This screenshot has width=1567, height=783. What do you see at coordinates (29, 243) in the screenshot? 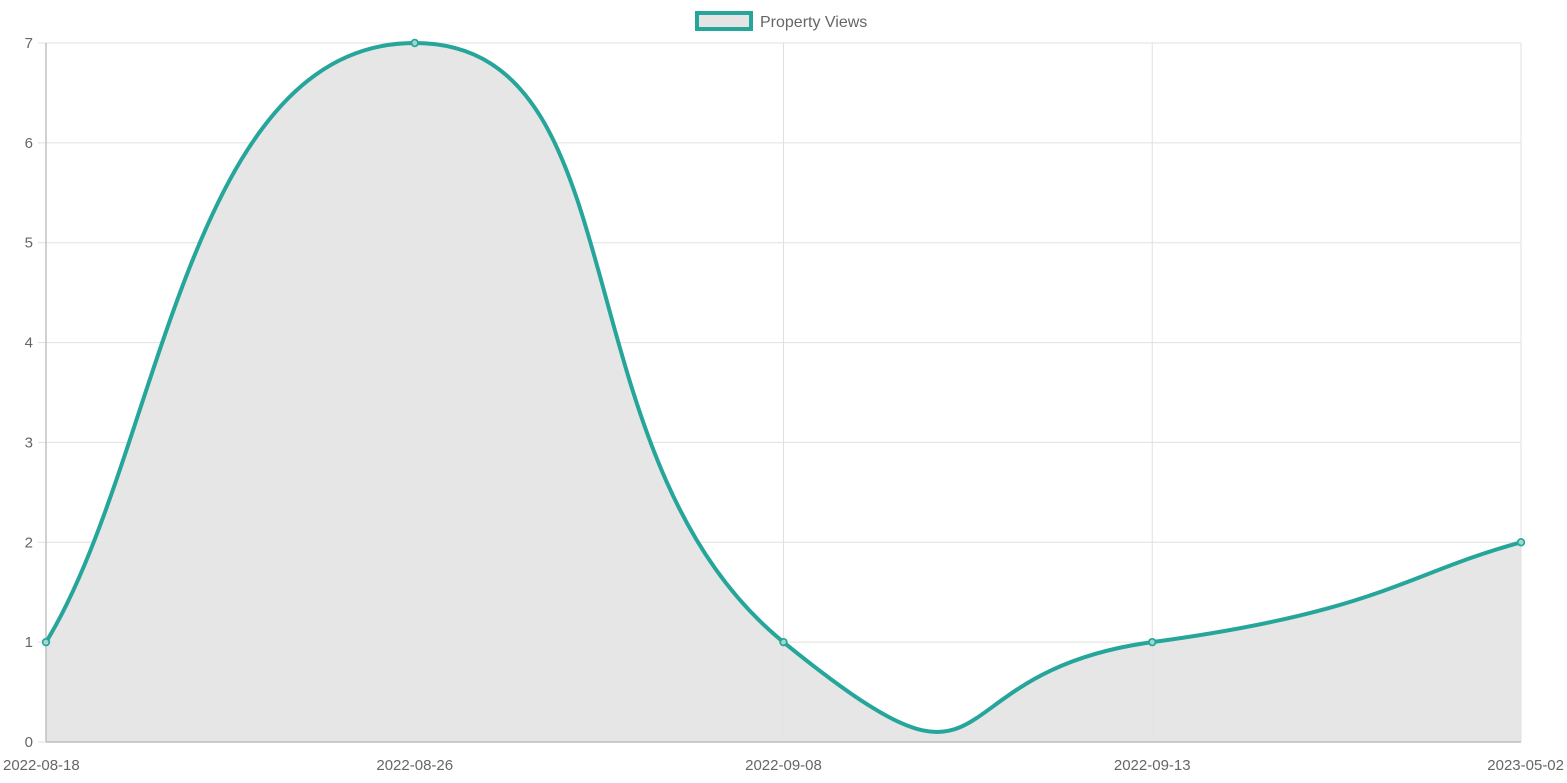
I see `y-tick-label: 5` at bounding box center [29, 243].